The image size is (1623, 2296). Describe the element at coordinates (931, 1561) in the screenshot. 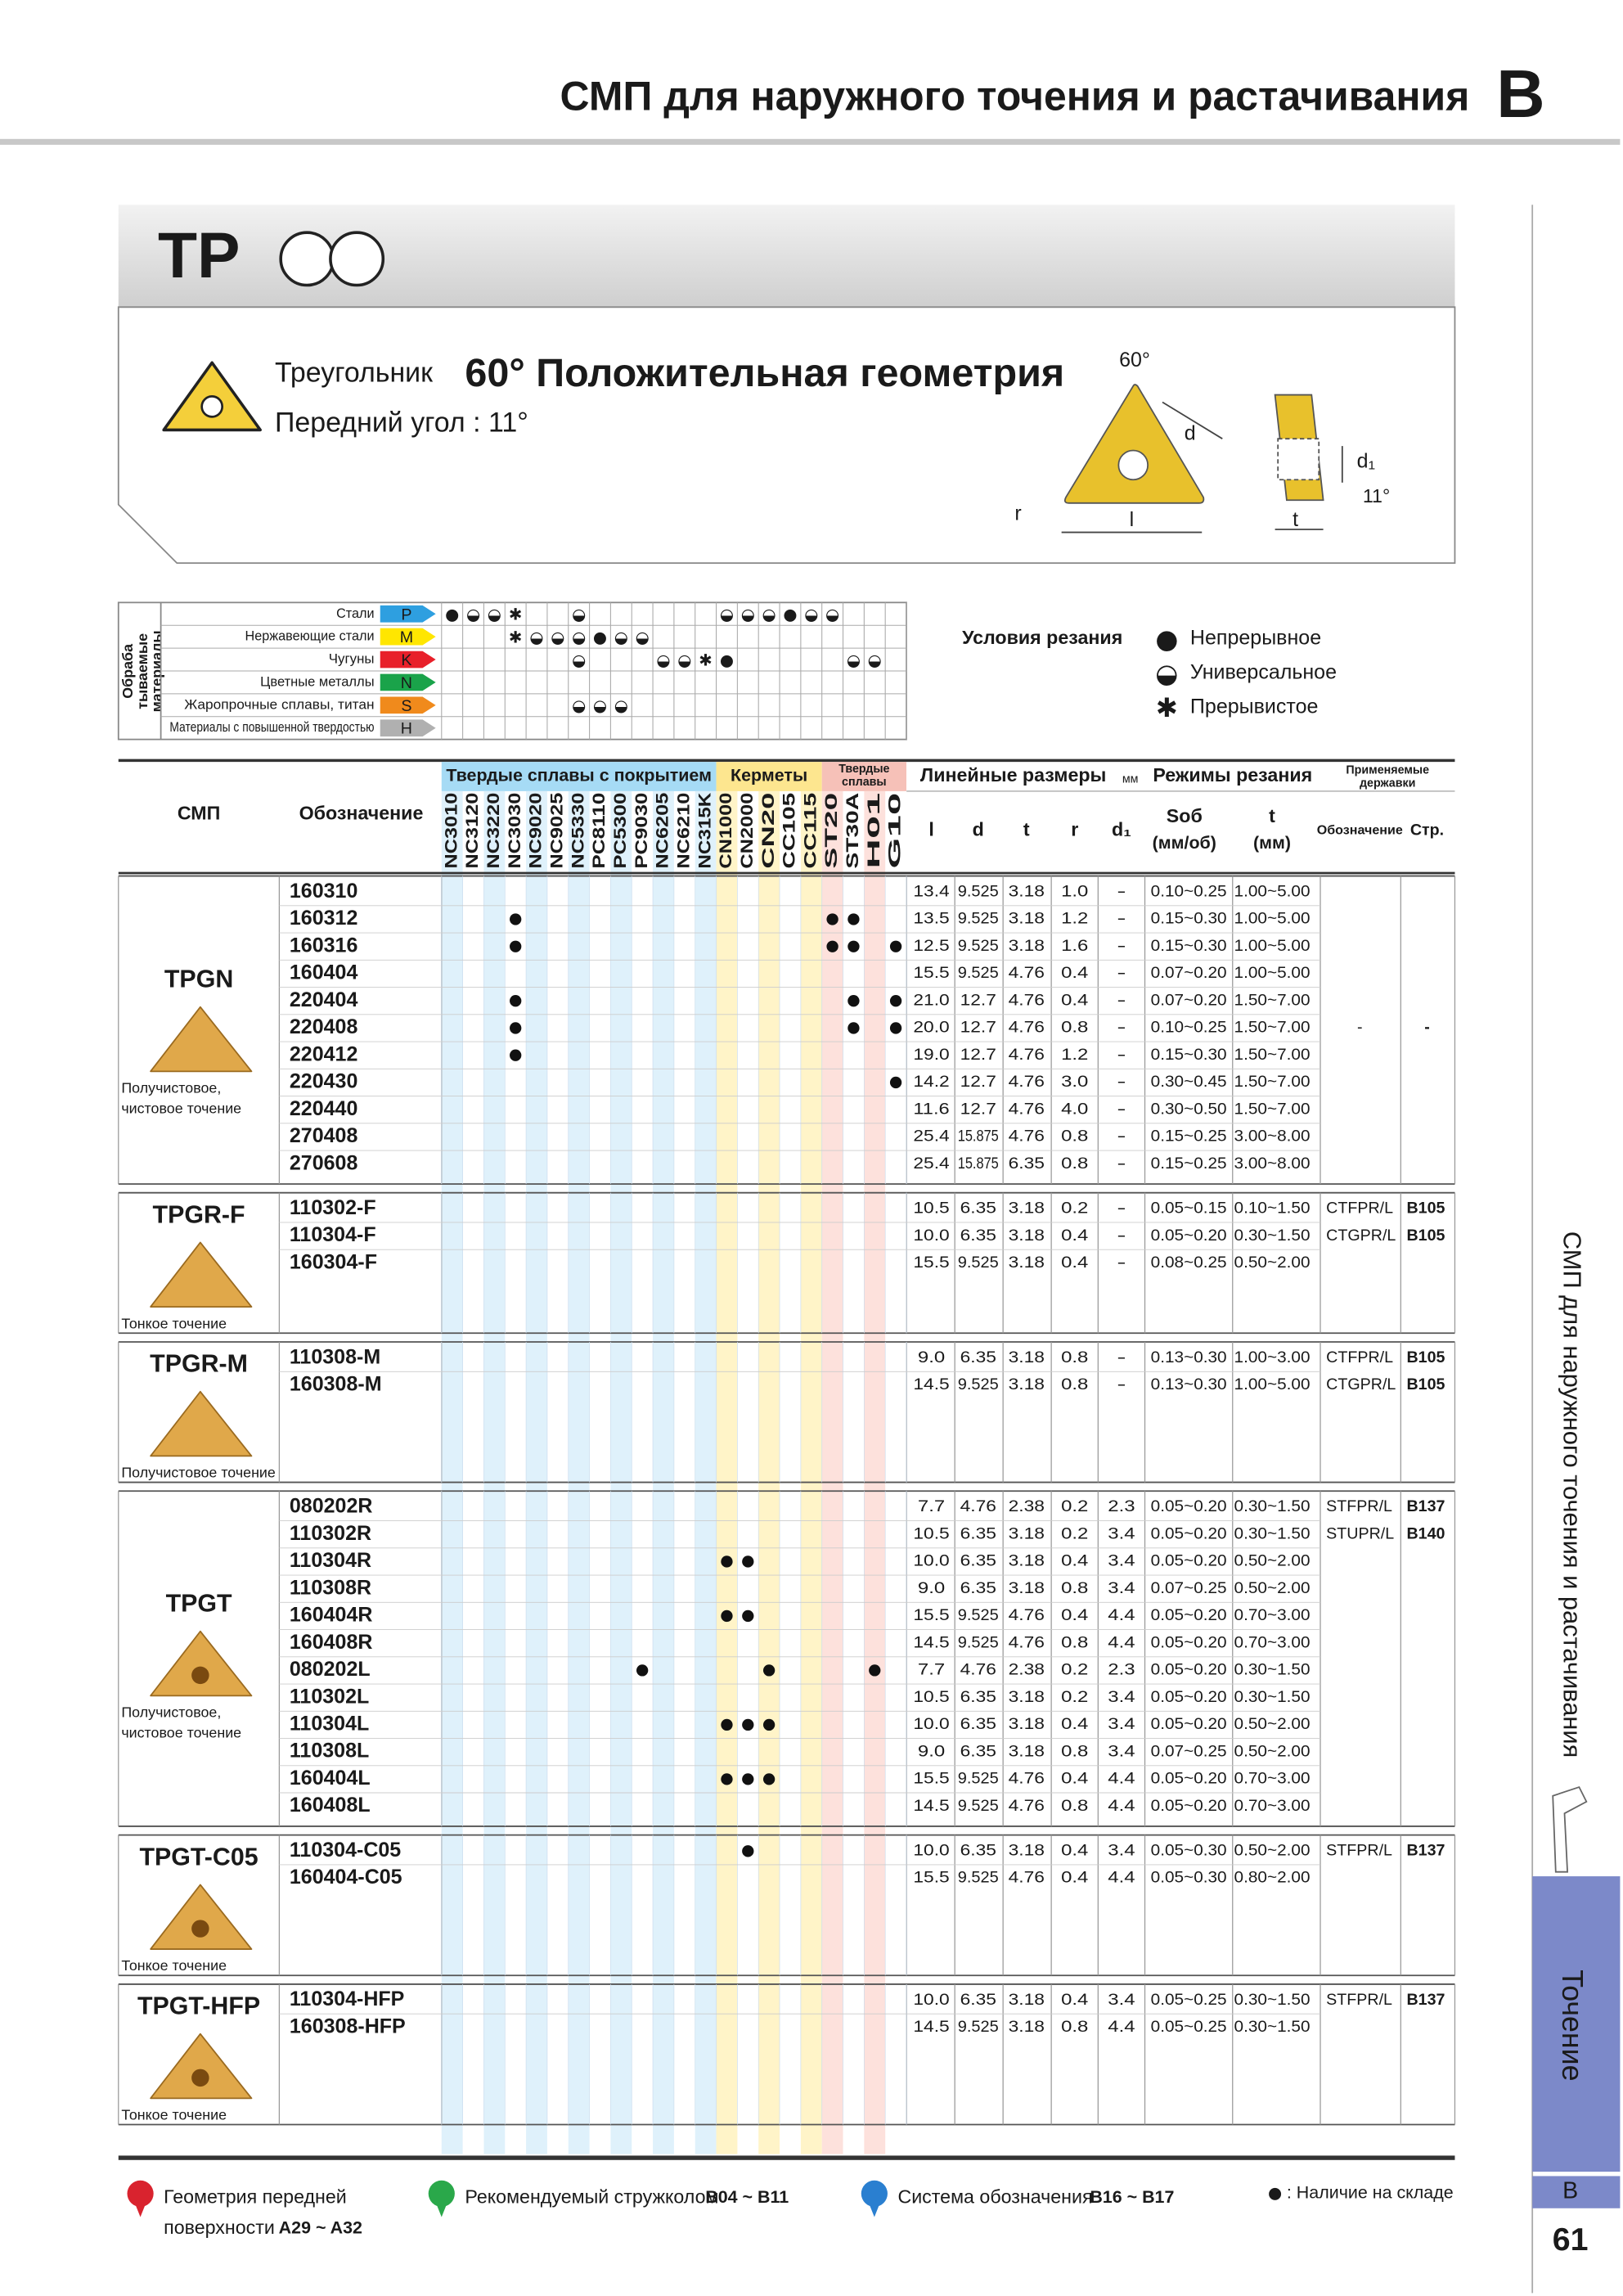

I see `cell: 10.0` at that location.